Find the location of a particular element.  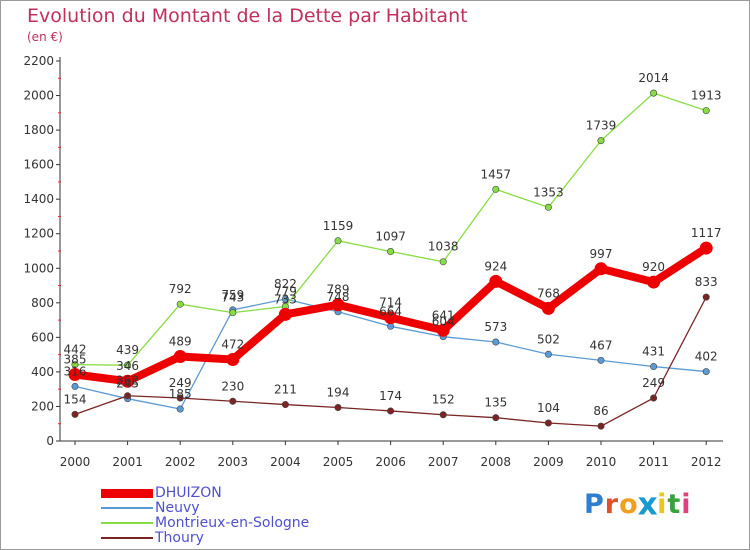

data-label-montrieux-en-sologne: 2014 is located at coordinates (653, 78).